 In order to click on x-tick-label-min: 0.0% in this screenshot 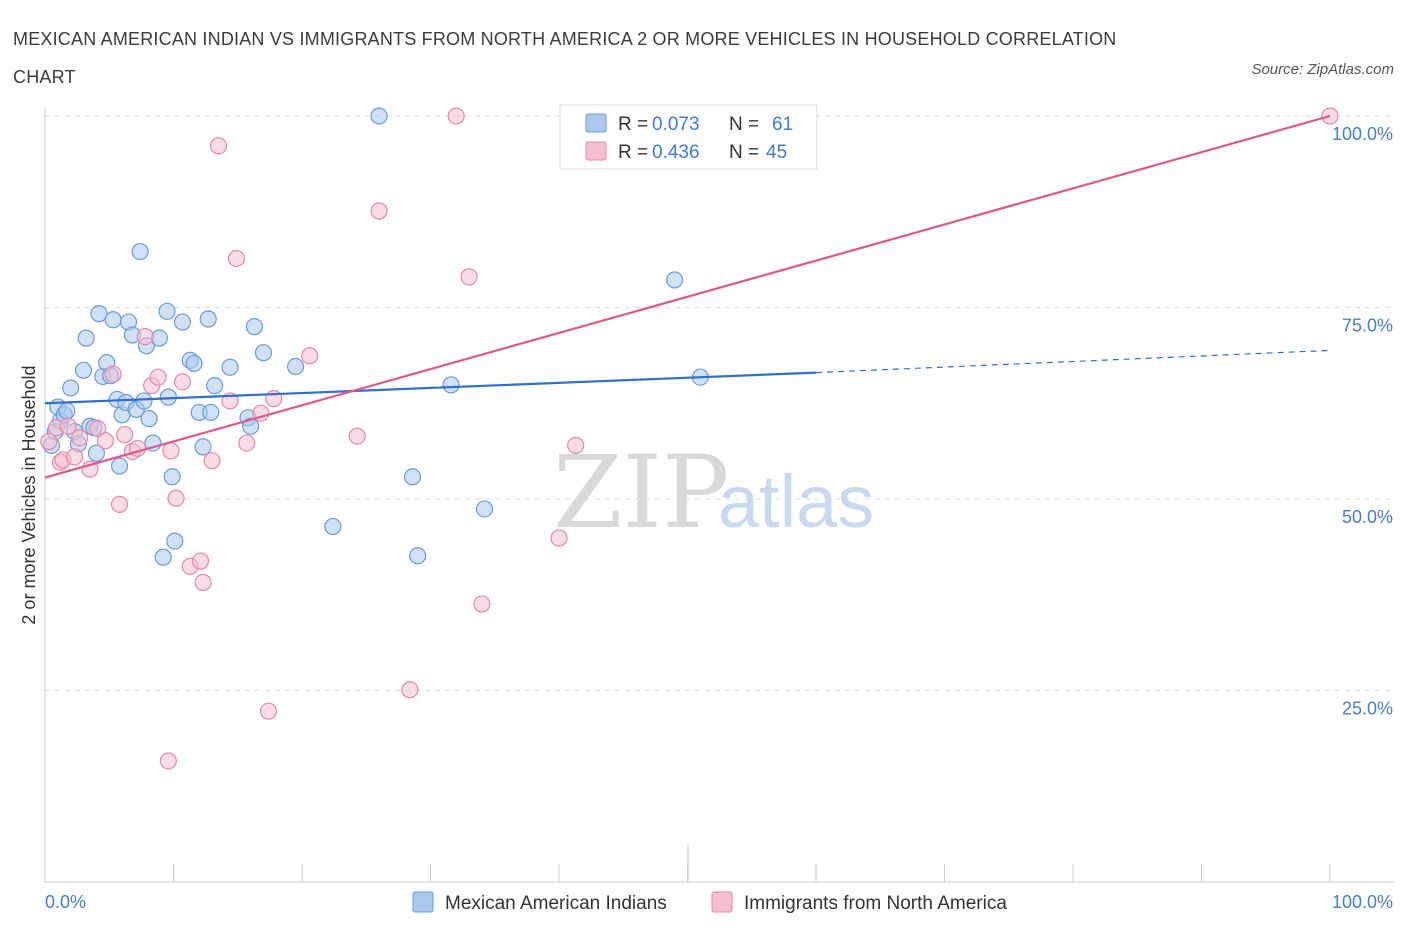, I will do `click(65, 902)`.